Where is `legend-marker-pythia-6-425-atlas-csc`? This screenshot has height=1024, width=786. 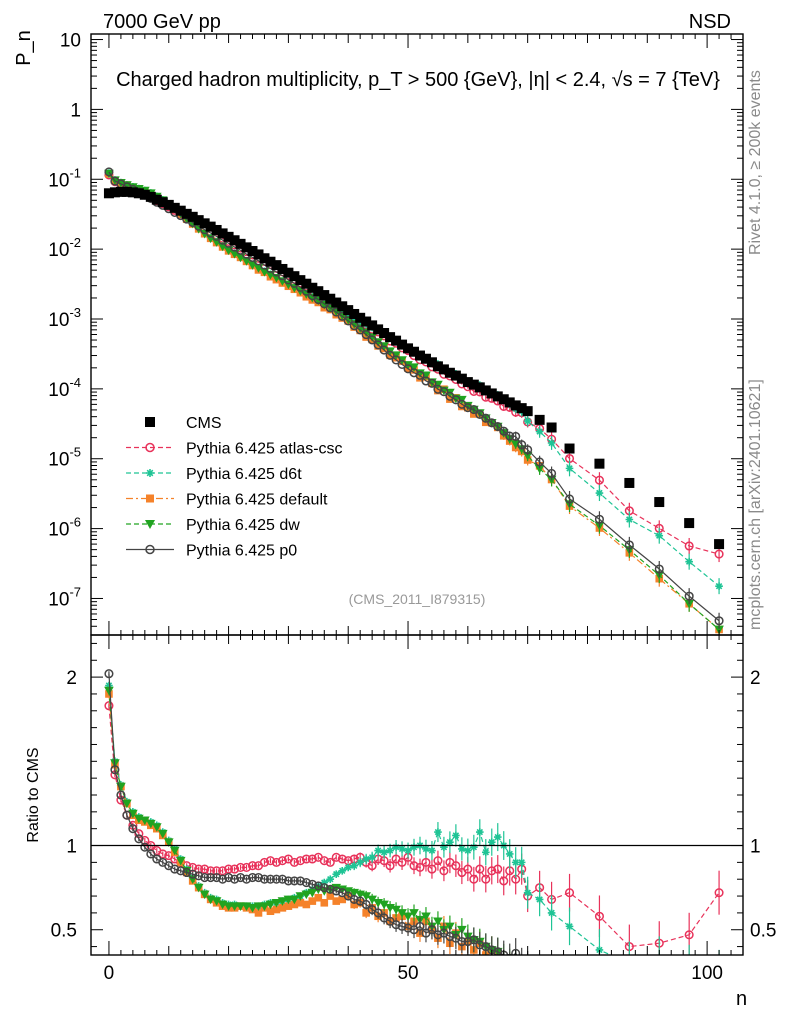 legend-marker-pythia-6-425-atlas-csc is located at coordinates (150, 447).